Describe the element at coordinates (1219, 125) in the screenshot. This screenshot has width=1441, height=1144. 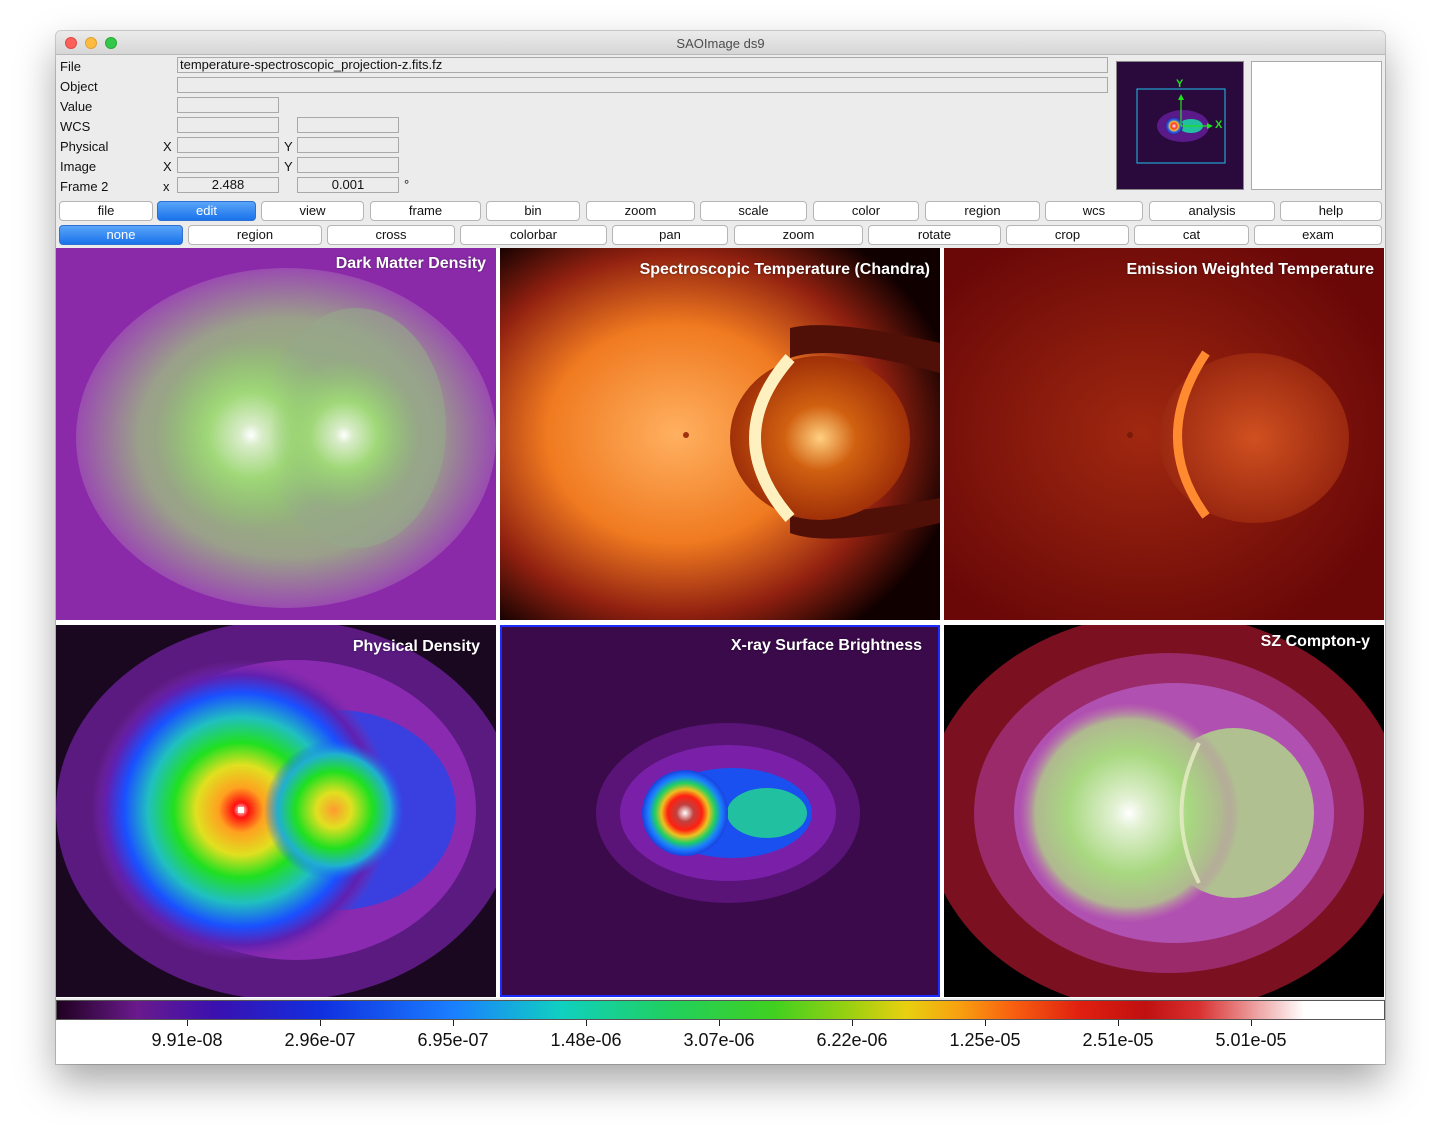
I see `panner-x-label: X` at that location.